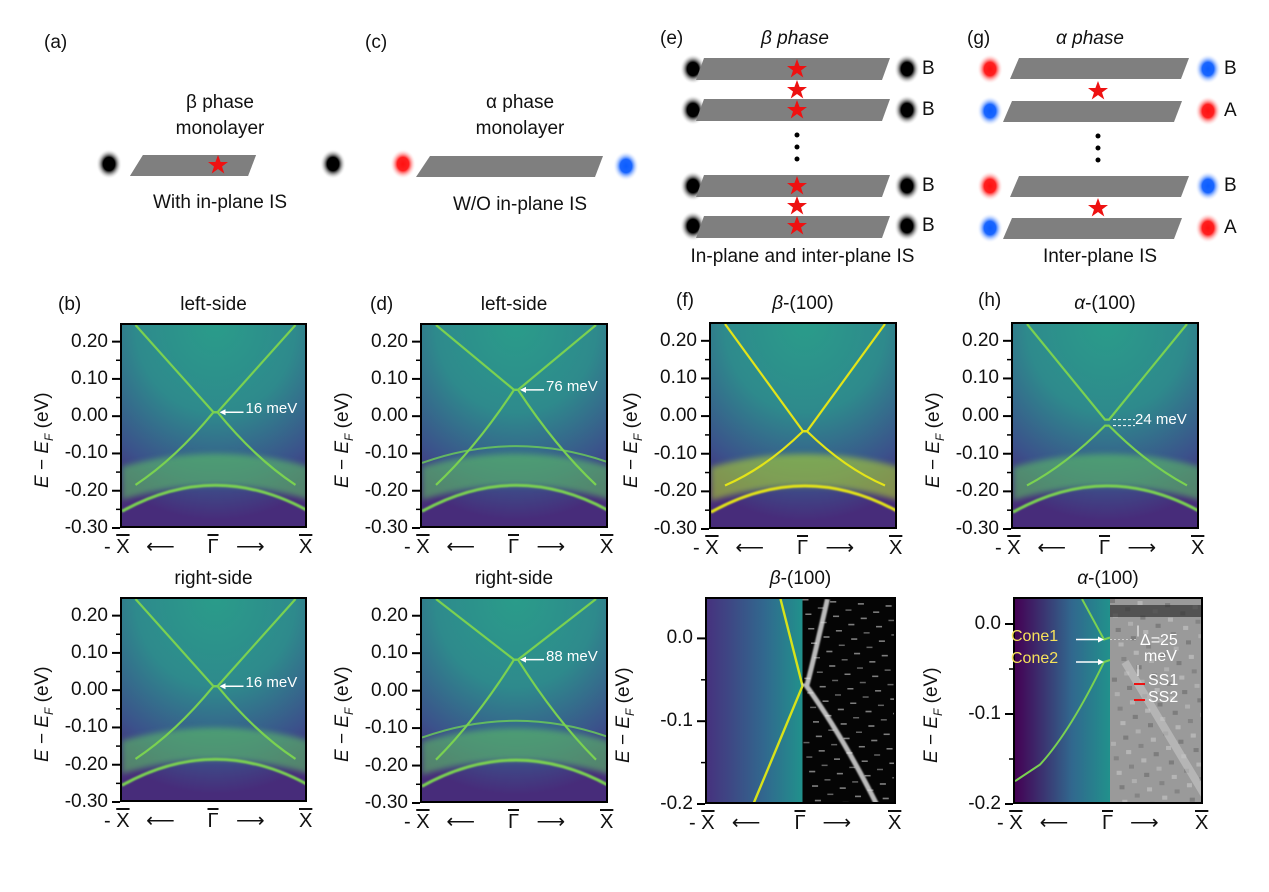  What do you see at coordinates (626, 166) in the screenshot?
I see `atom-blue` at bounding box center [626, 166].